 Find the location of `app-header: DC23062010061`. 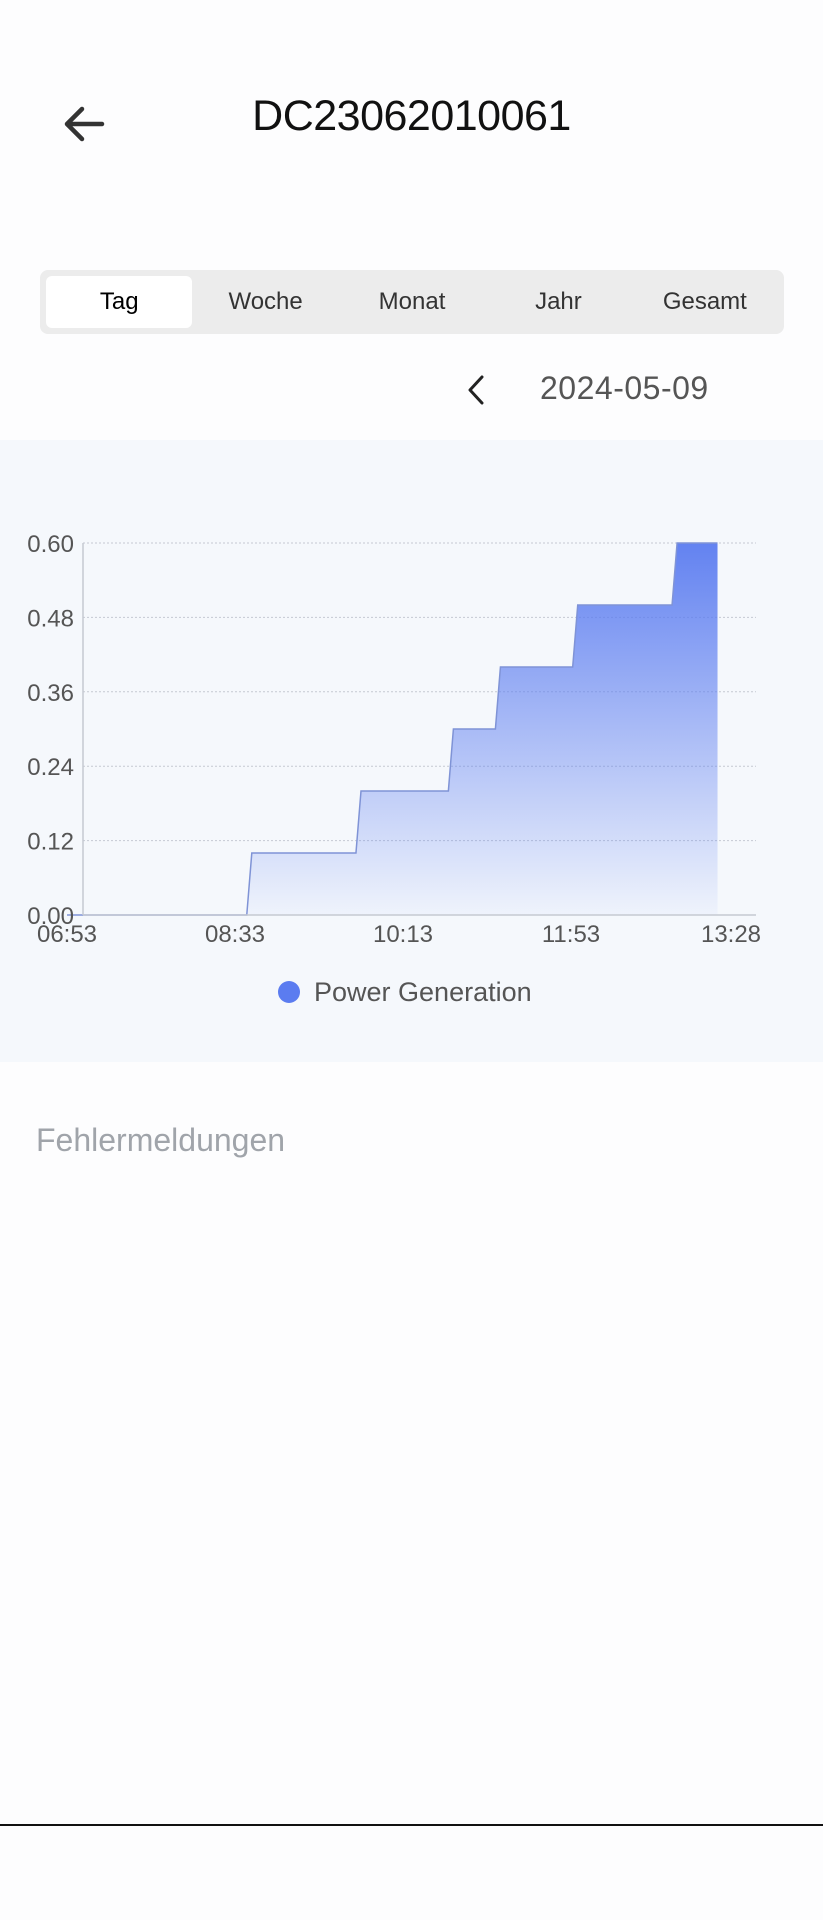

app-header: DC23062010061 is located at coordinates (411, 125).